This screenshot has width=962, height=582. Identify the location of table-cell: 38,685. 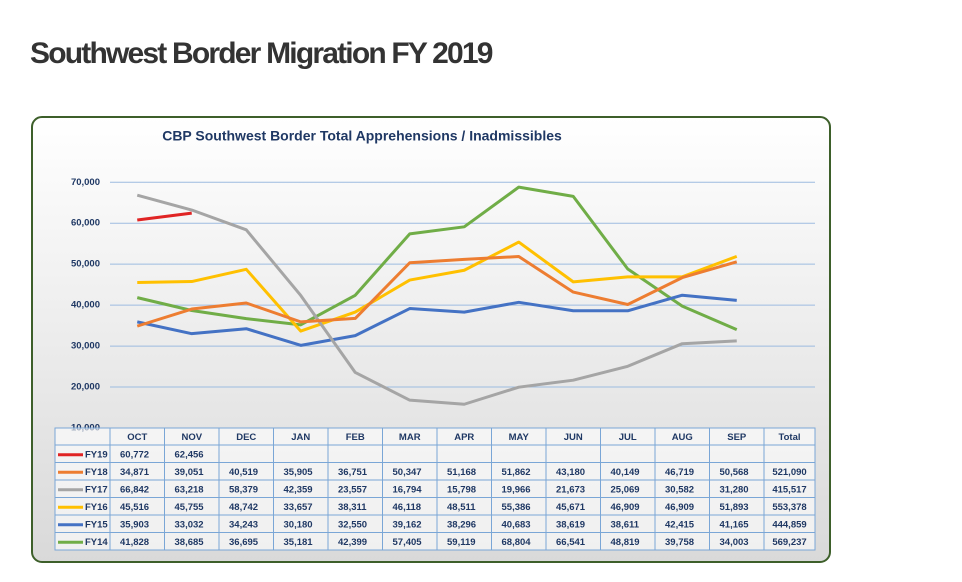
(190, 542).